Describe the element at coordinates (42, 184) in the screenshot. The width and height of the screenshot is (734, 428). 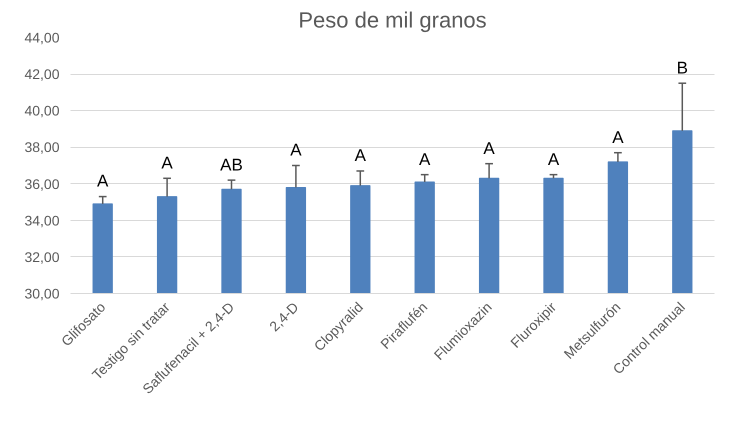
I see `y-tick-label: 36,00` at that location.